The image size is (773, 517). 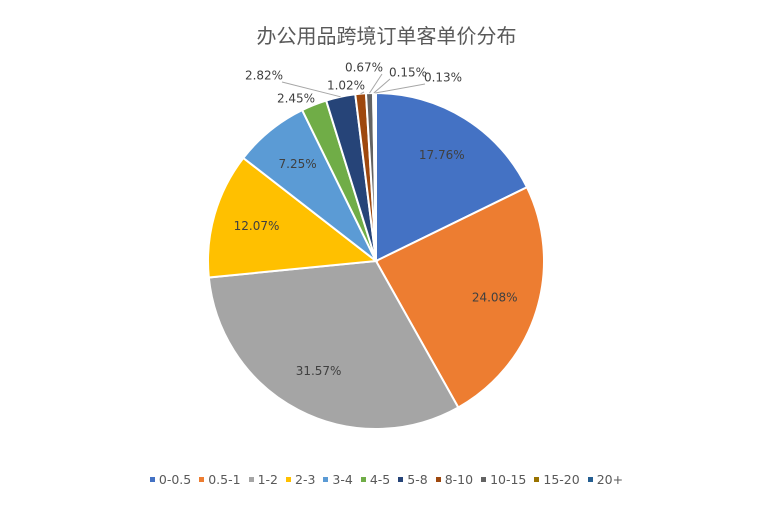 I want to click on legend-item-4-5: 4-5, so click(x=375, y=479).